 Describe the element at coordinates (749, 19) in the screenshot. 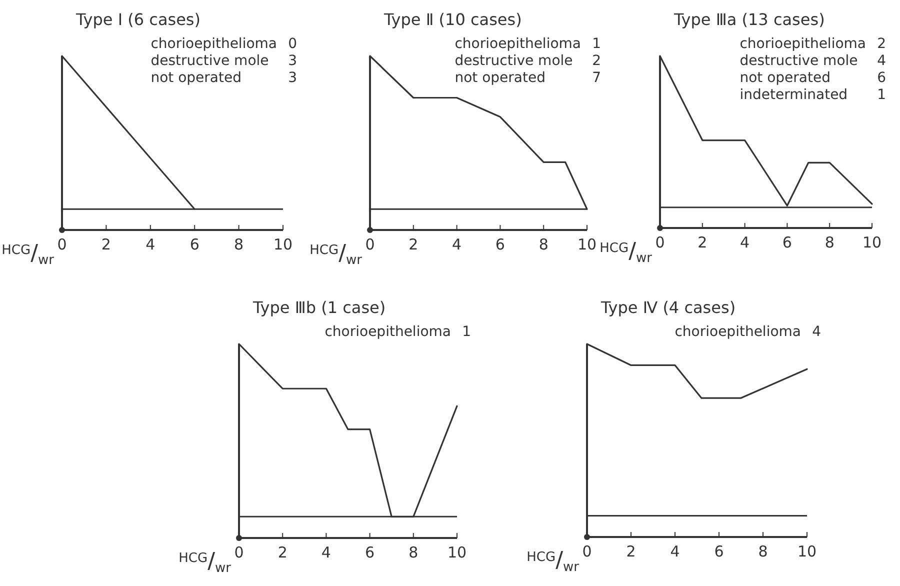

I see `chart-title: Type Ⅲa (13 cases)` at that location.